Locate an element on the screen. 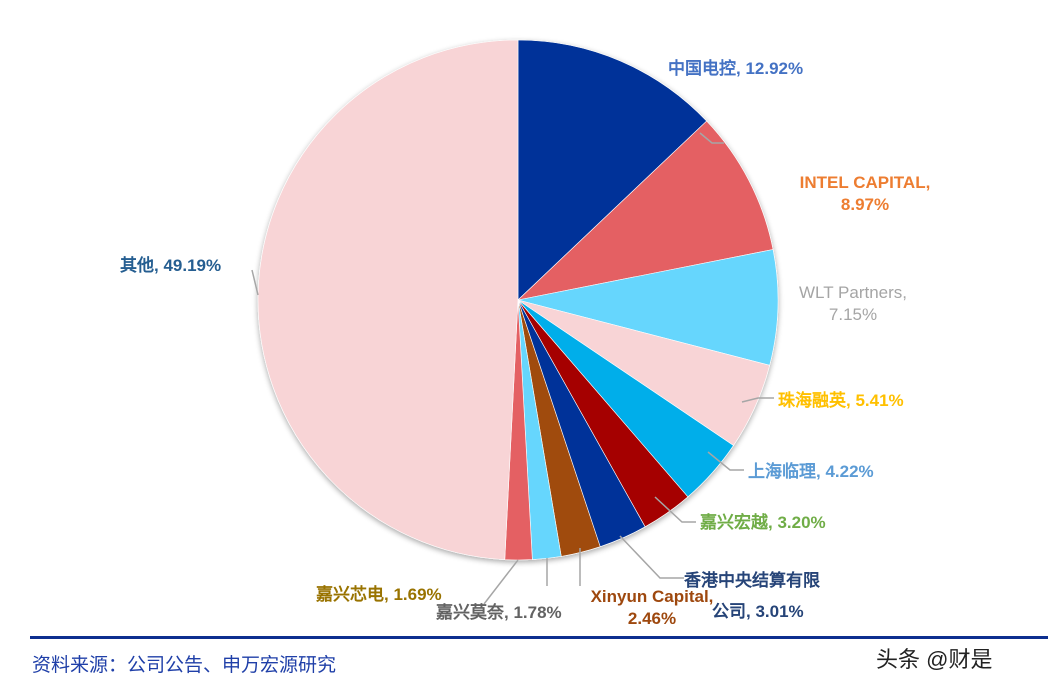 The width and height of the screenshot is (1048, 688). label-hkcs-line2: 公司, 3.01% is located at coordinates (758, 611).